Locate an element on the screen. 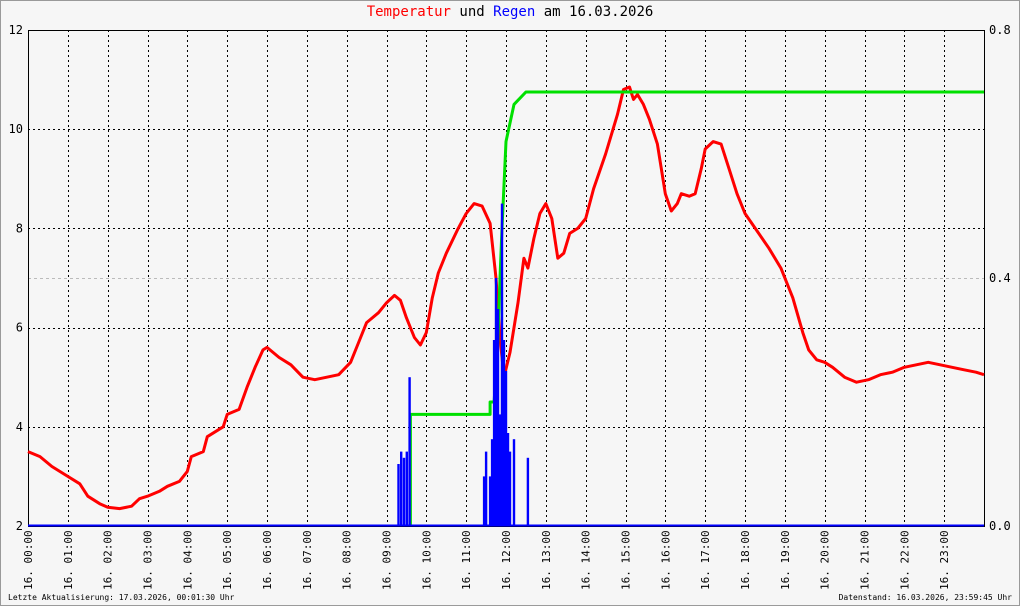 This screenshot has width=1020, height=606. x-tick-label: 16. 03:00 is located at coordinates (148, 560).